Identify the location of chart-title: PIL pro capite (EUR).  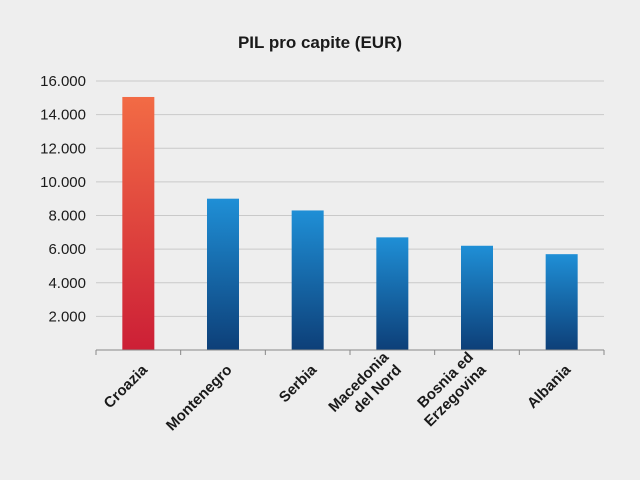
(320, 42).